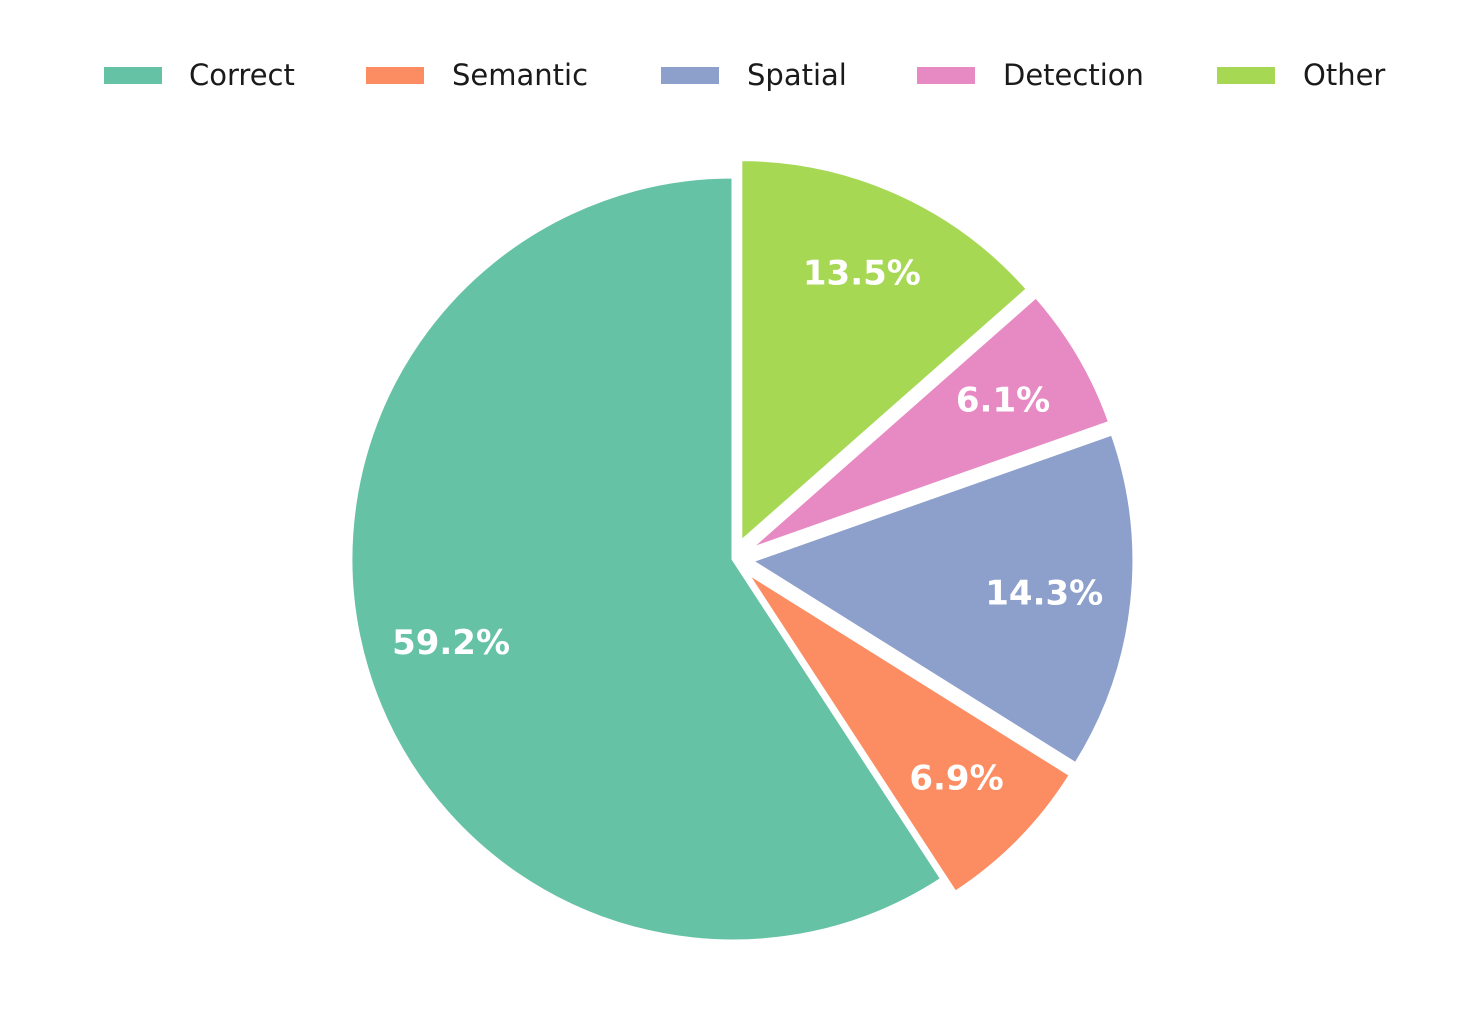  Describe the element at coordinates (242, 75) in the screenshot. I see `legend-label-correct: Correct` at that location.